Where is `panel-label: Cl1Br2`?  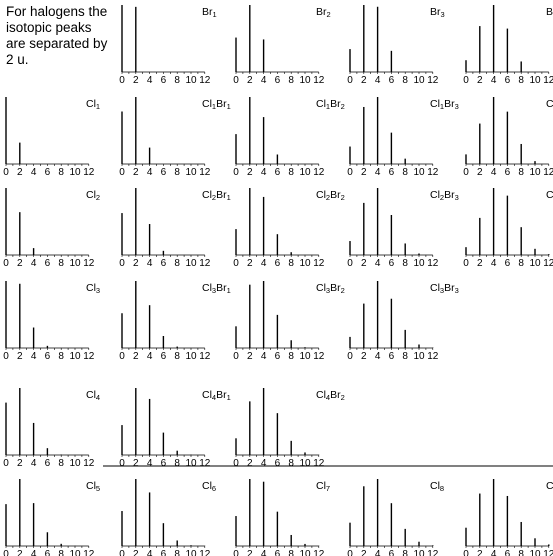 panel-label: Cl1Br2 is located at coordinates (330, 104).